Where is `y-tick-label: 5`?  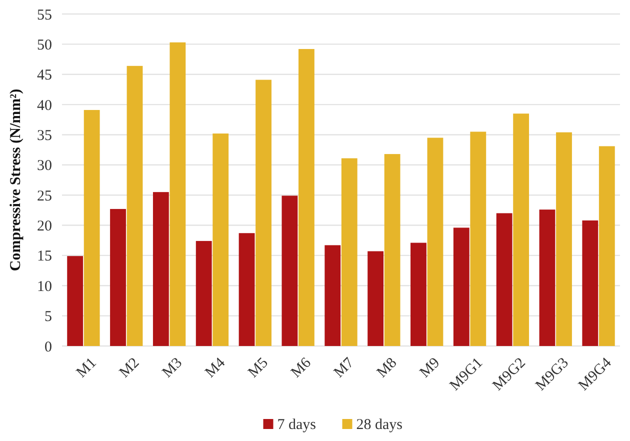 y-tick-label: 5 is located at coordinates (48, 317).